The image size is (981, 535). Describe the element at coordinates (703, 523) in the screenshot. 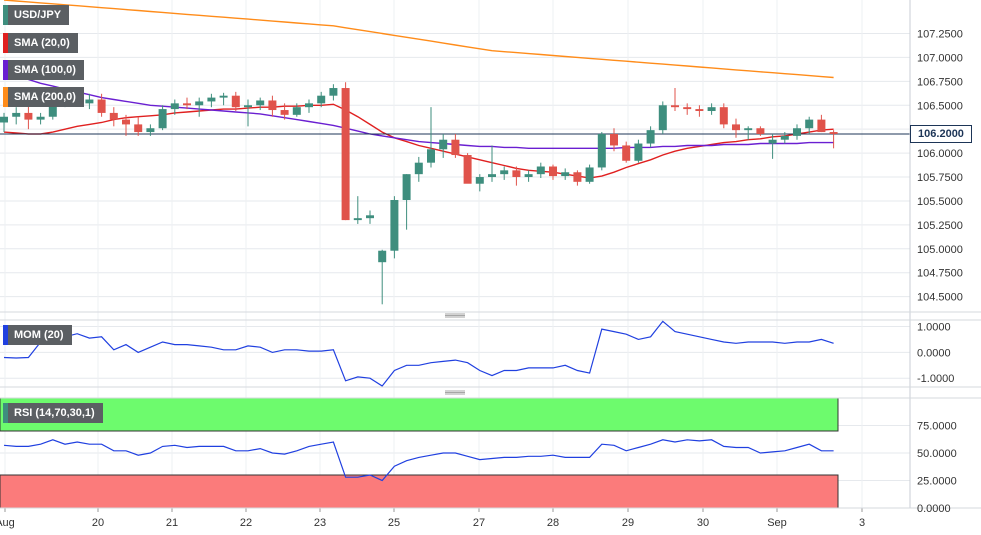

I see `x-tick-label: 30` at that location.